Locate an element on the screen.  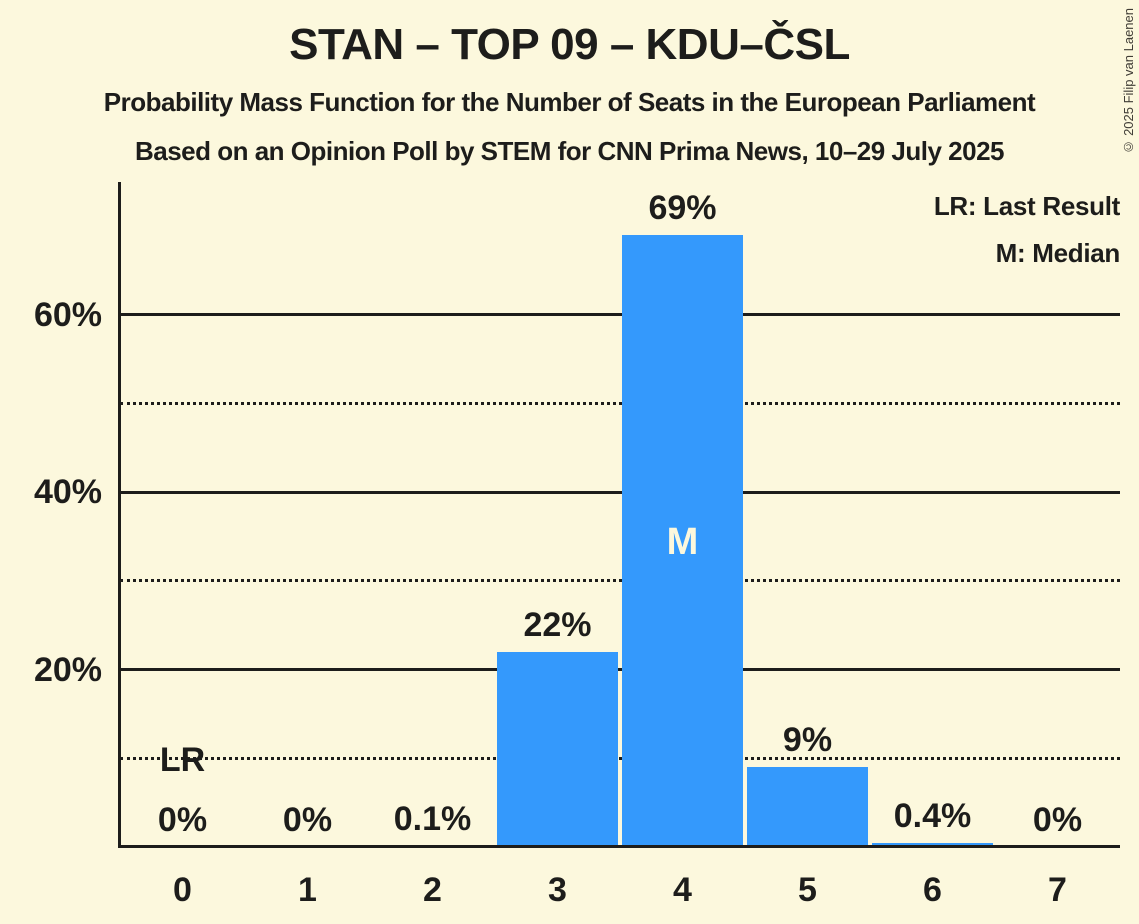
bar-value-label-2: 0.1% is located at coordinates (432, 819).